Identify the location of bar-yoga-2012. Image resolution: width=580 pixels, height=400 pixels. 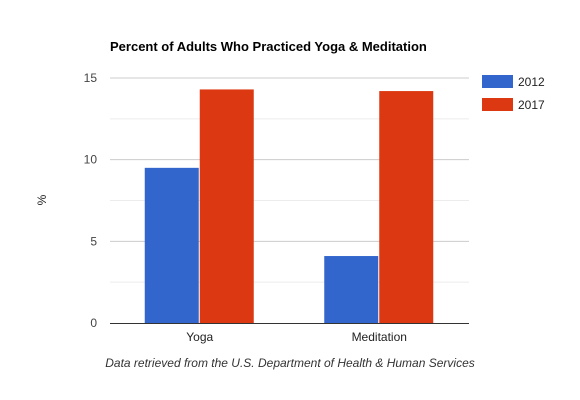
(171, 245).